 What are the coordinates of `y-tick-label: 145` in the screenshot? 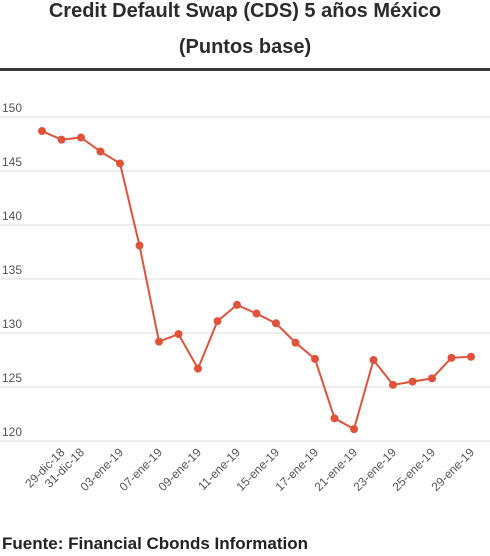 It's located at (12, 162).